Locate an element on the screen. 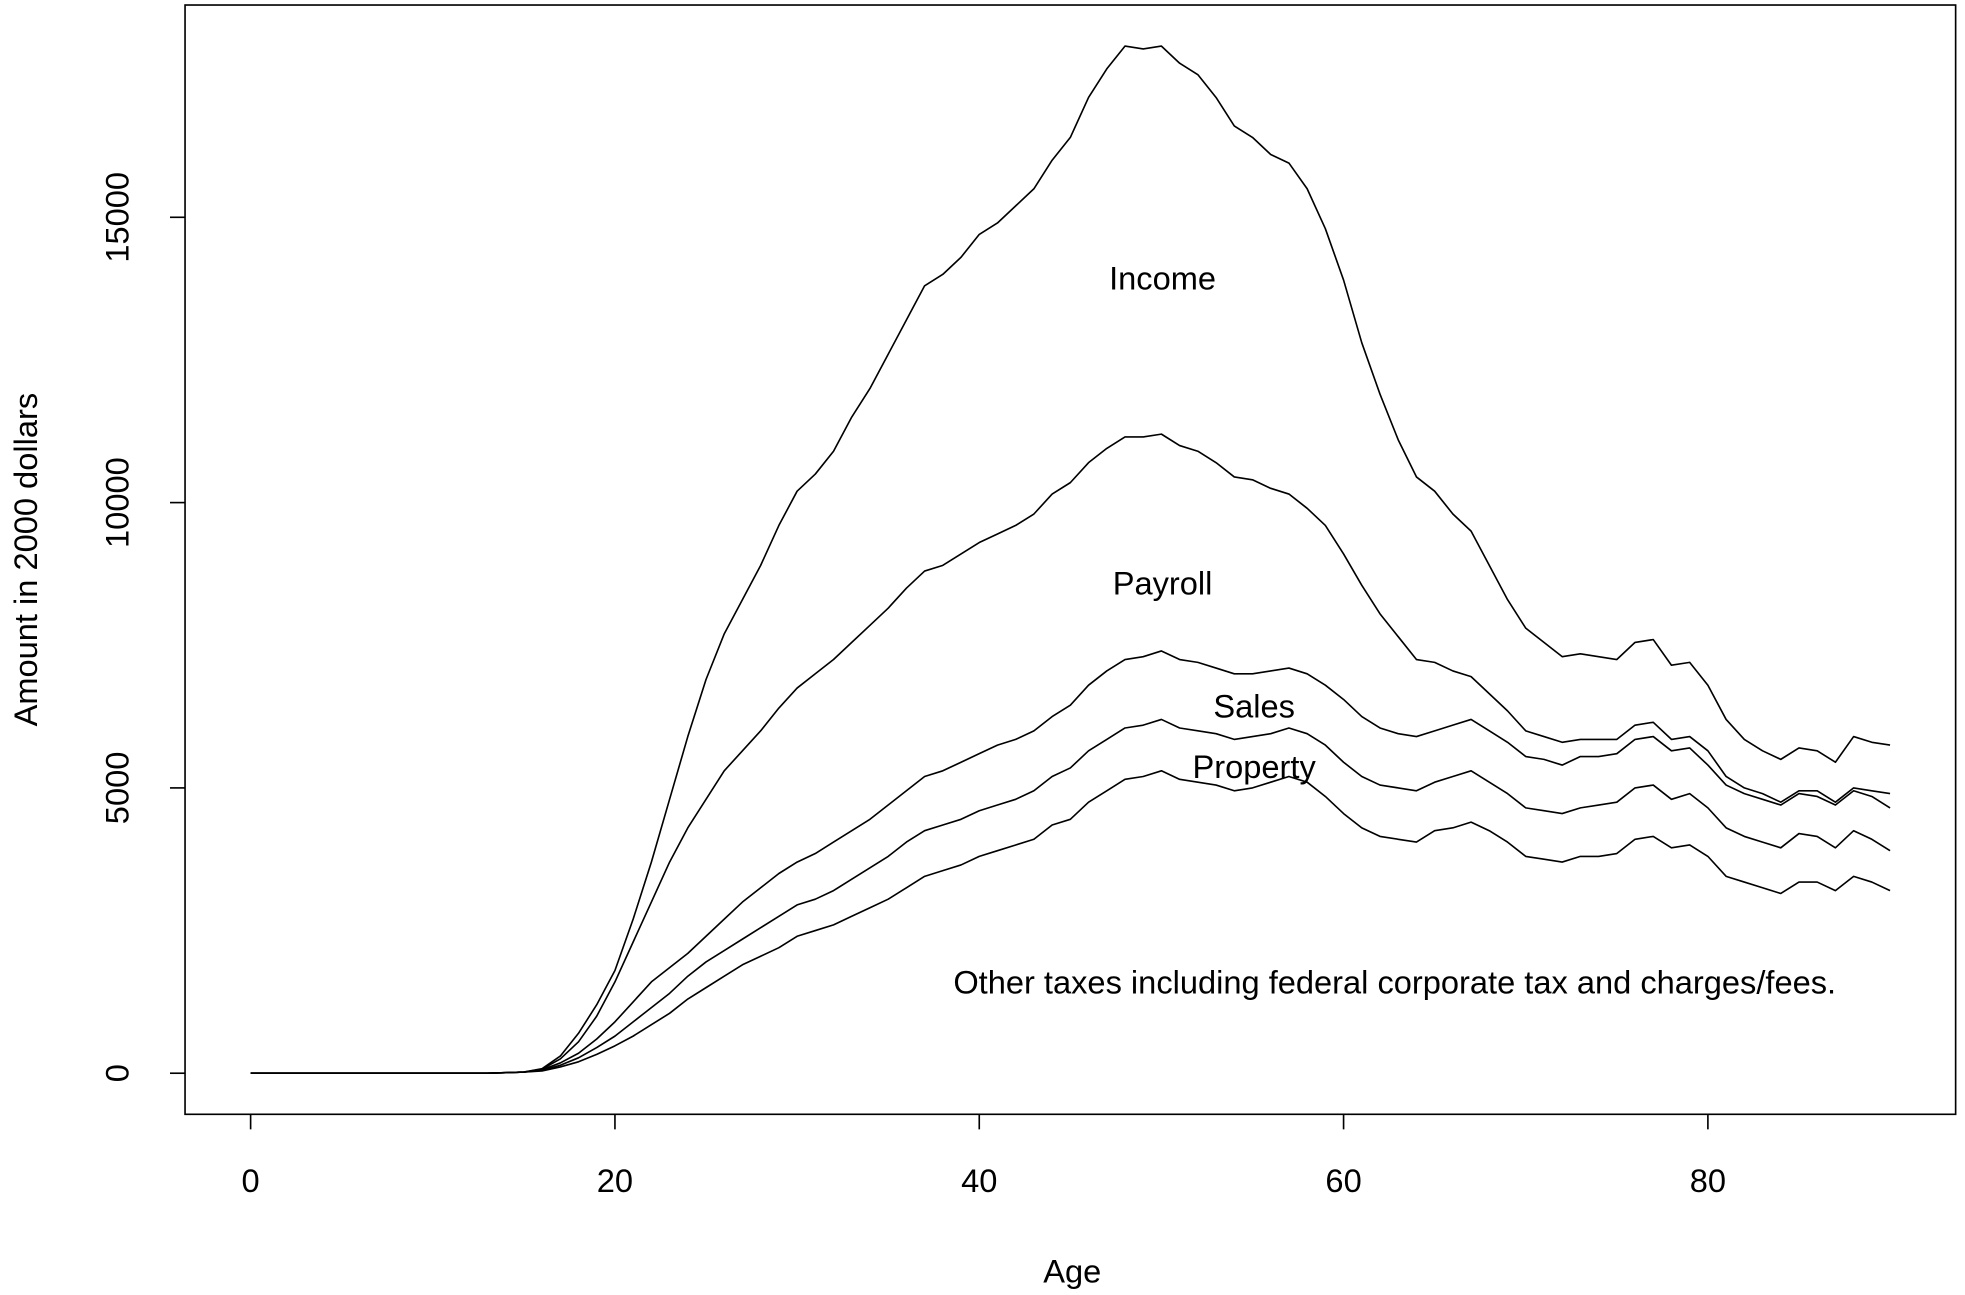 Image resolution: width=1965 pixels, height=1295 pixels. x-tick-label: 0 is located at coordinates (251, 1180).